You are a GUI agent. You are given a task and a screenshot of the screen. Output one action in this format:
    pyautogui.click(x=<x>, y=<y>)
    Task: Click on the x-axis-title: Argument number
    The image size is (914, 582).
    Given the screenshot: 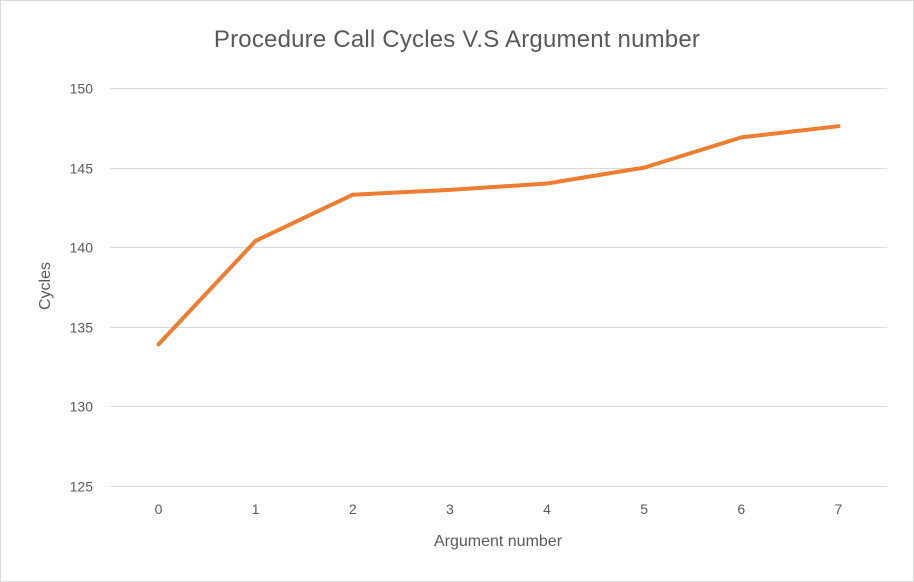 What is the action you would take?
    pyautogui.click(x=498, y=541)
    